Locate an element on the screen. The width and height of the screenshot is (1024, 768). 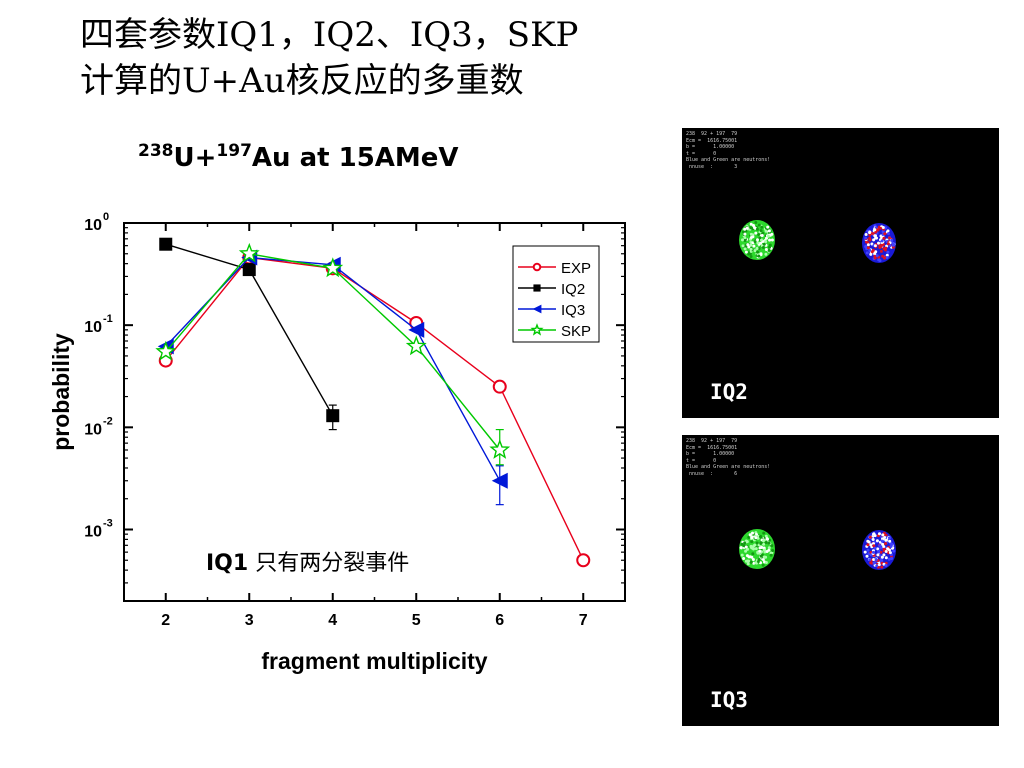
chart-title-superscript: 238 is located at coordinates (156, 151).